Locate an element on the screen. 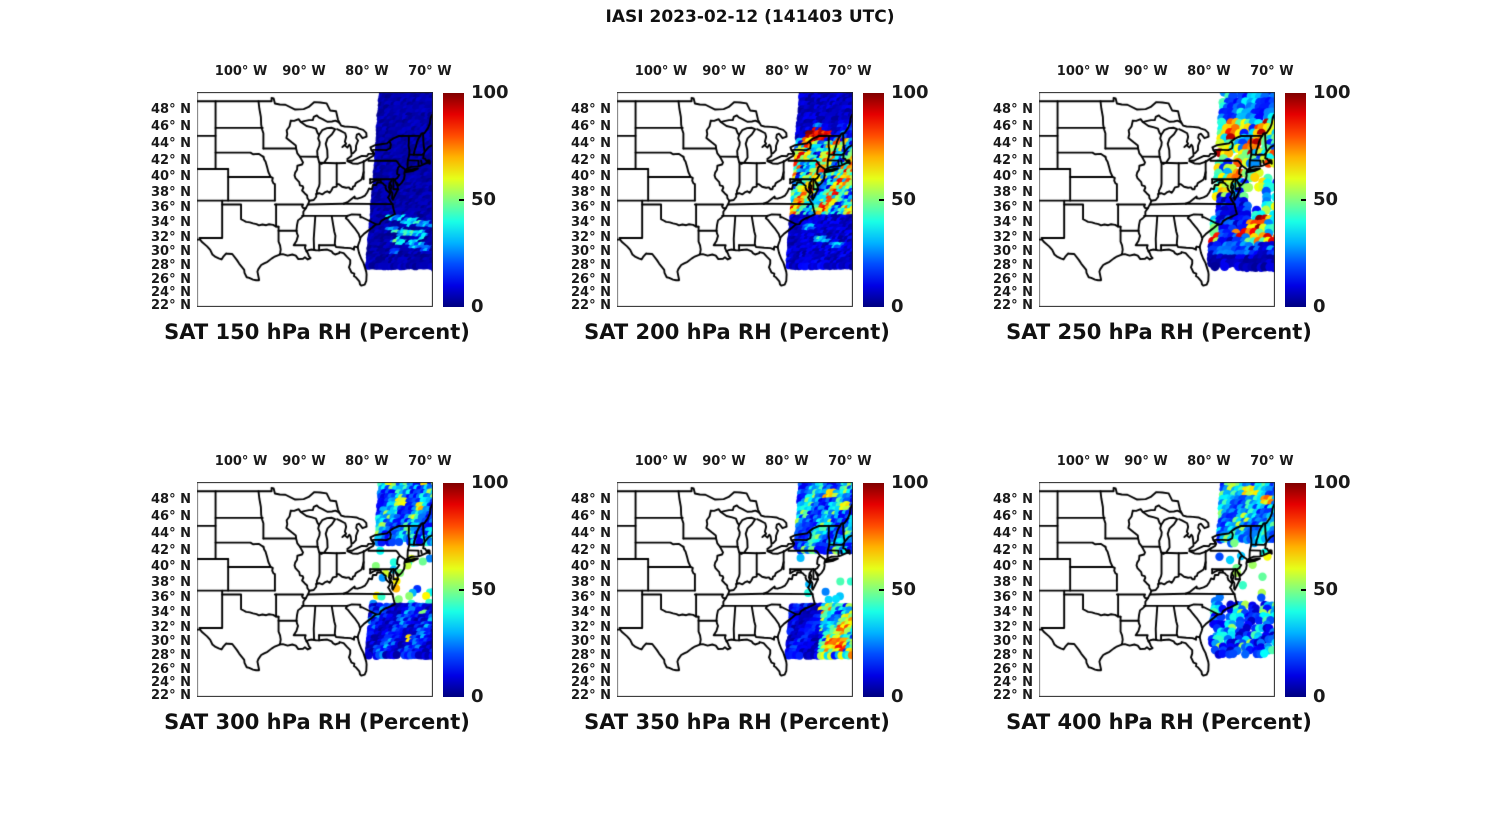 Image resolution: width=1500 pixels, height=825 pixels. panel-title: SAT 200 hPa RH (Percent) is located at coordinates (737, 332).